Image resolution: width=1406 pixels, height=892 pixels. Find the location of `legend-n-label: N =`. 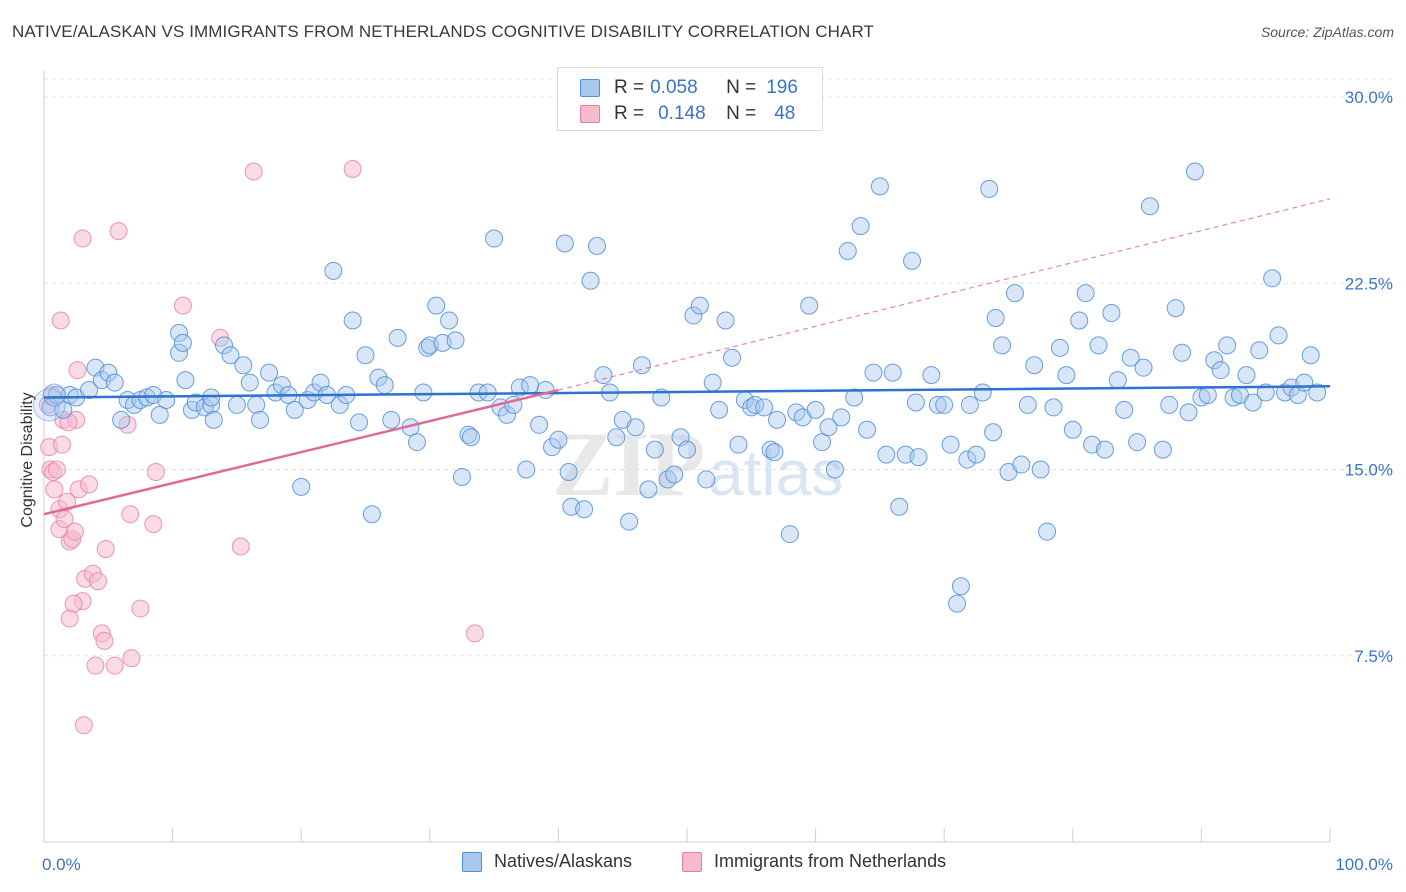

legend-n-label: N = is located at coordinates (741, 113).